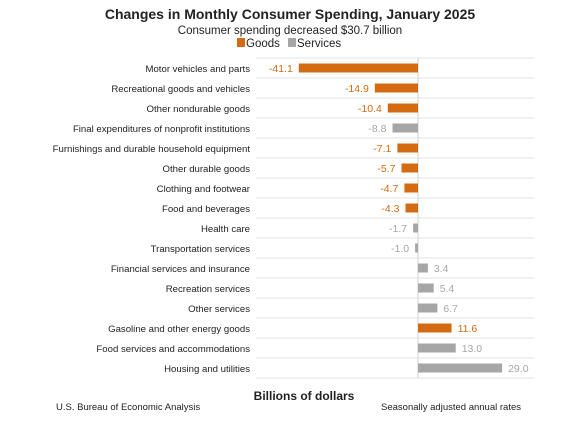 The width and height of the screenshot is (561, 422). Describe the element at coordinates (358, 68) in the screenshot. I see `bar-motor-vehicles-and-parts` at that location.